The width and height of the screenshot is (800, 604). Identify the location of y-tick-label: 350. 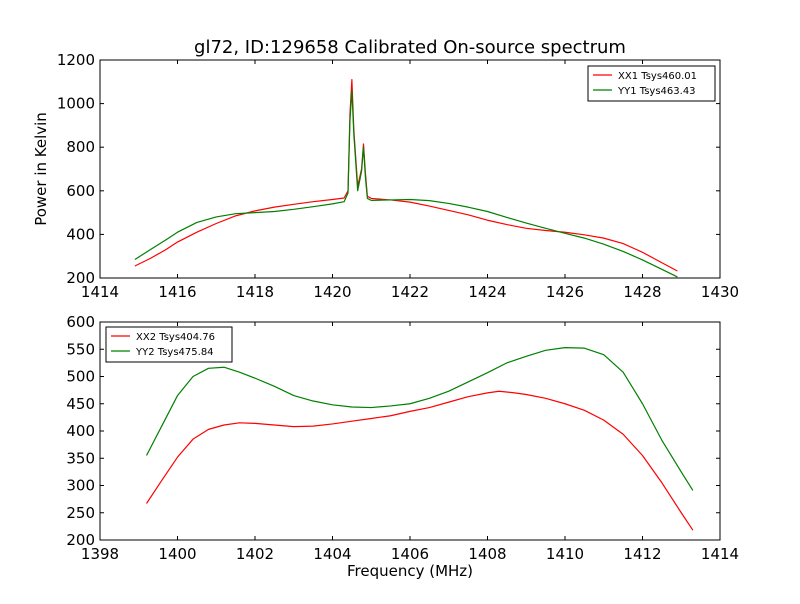
(80, 458).